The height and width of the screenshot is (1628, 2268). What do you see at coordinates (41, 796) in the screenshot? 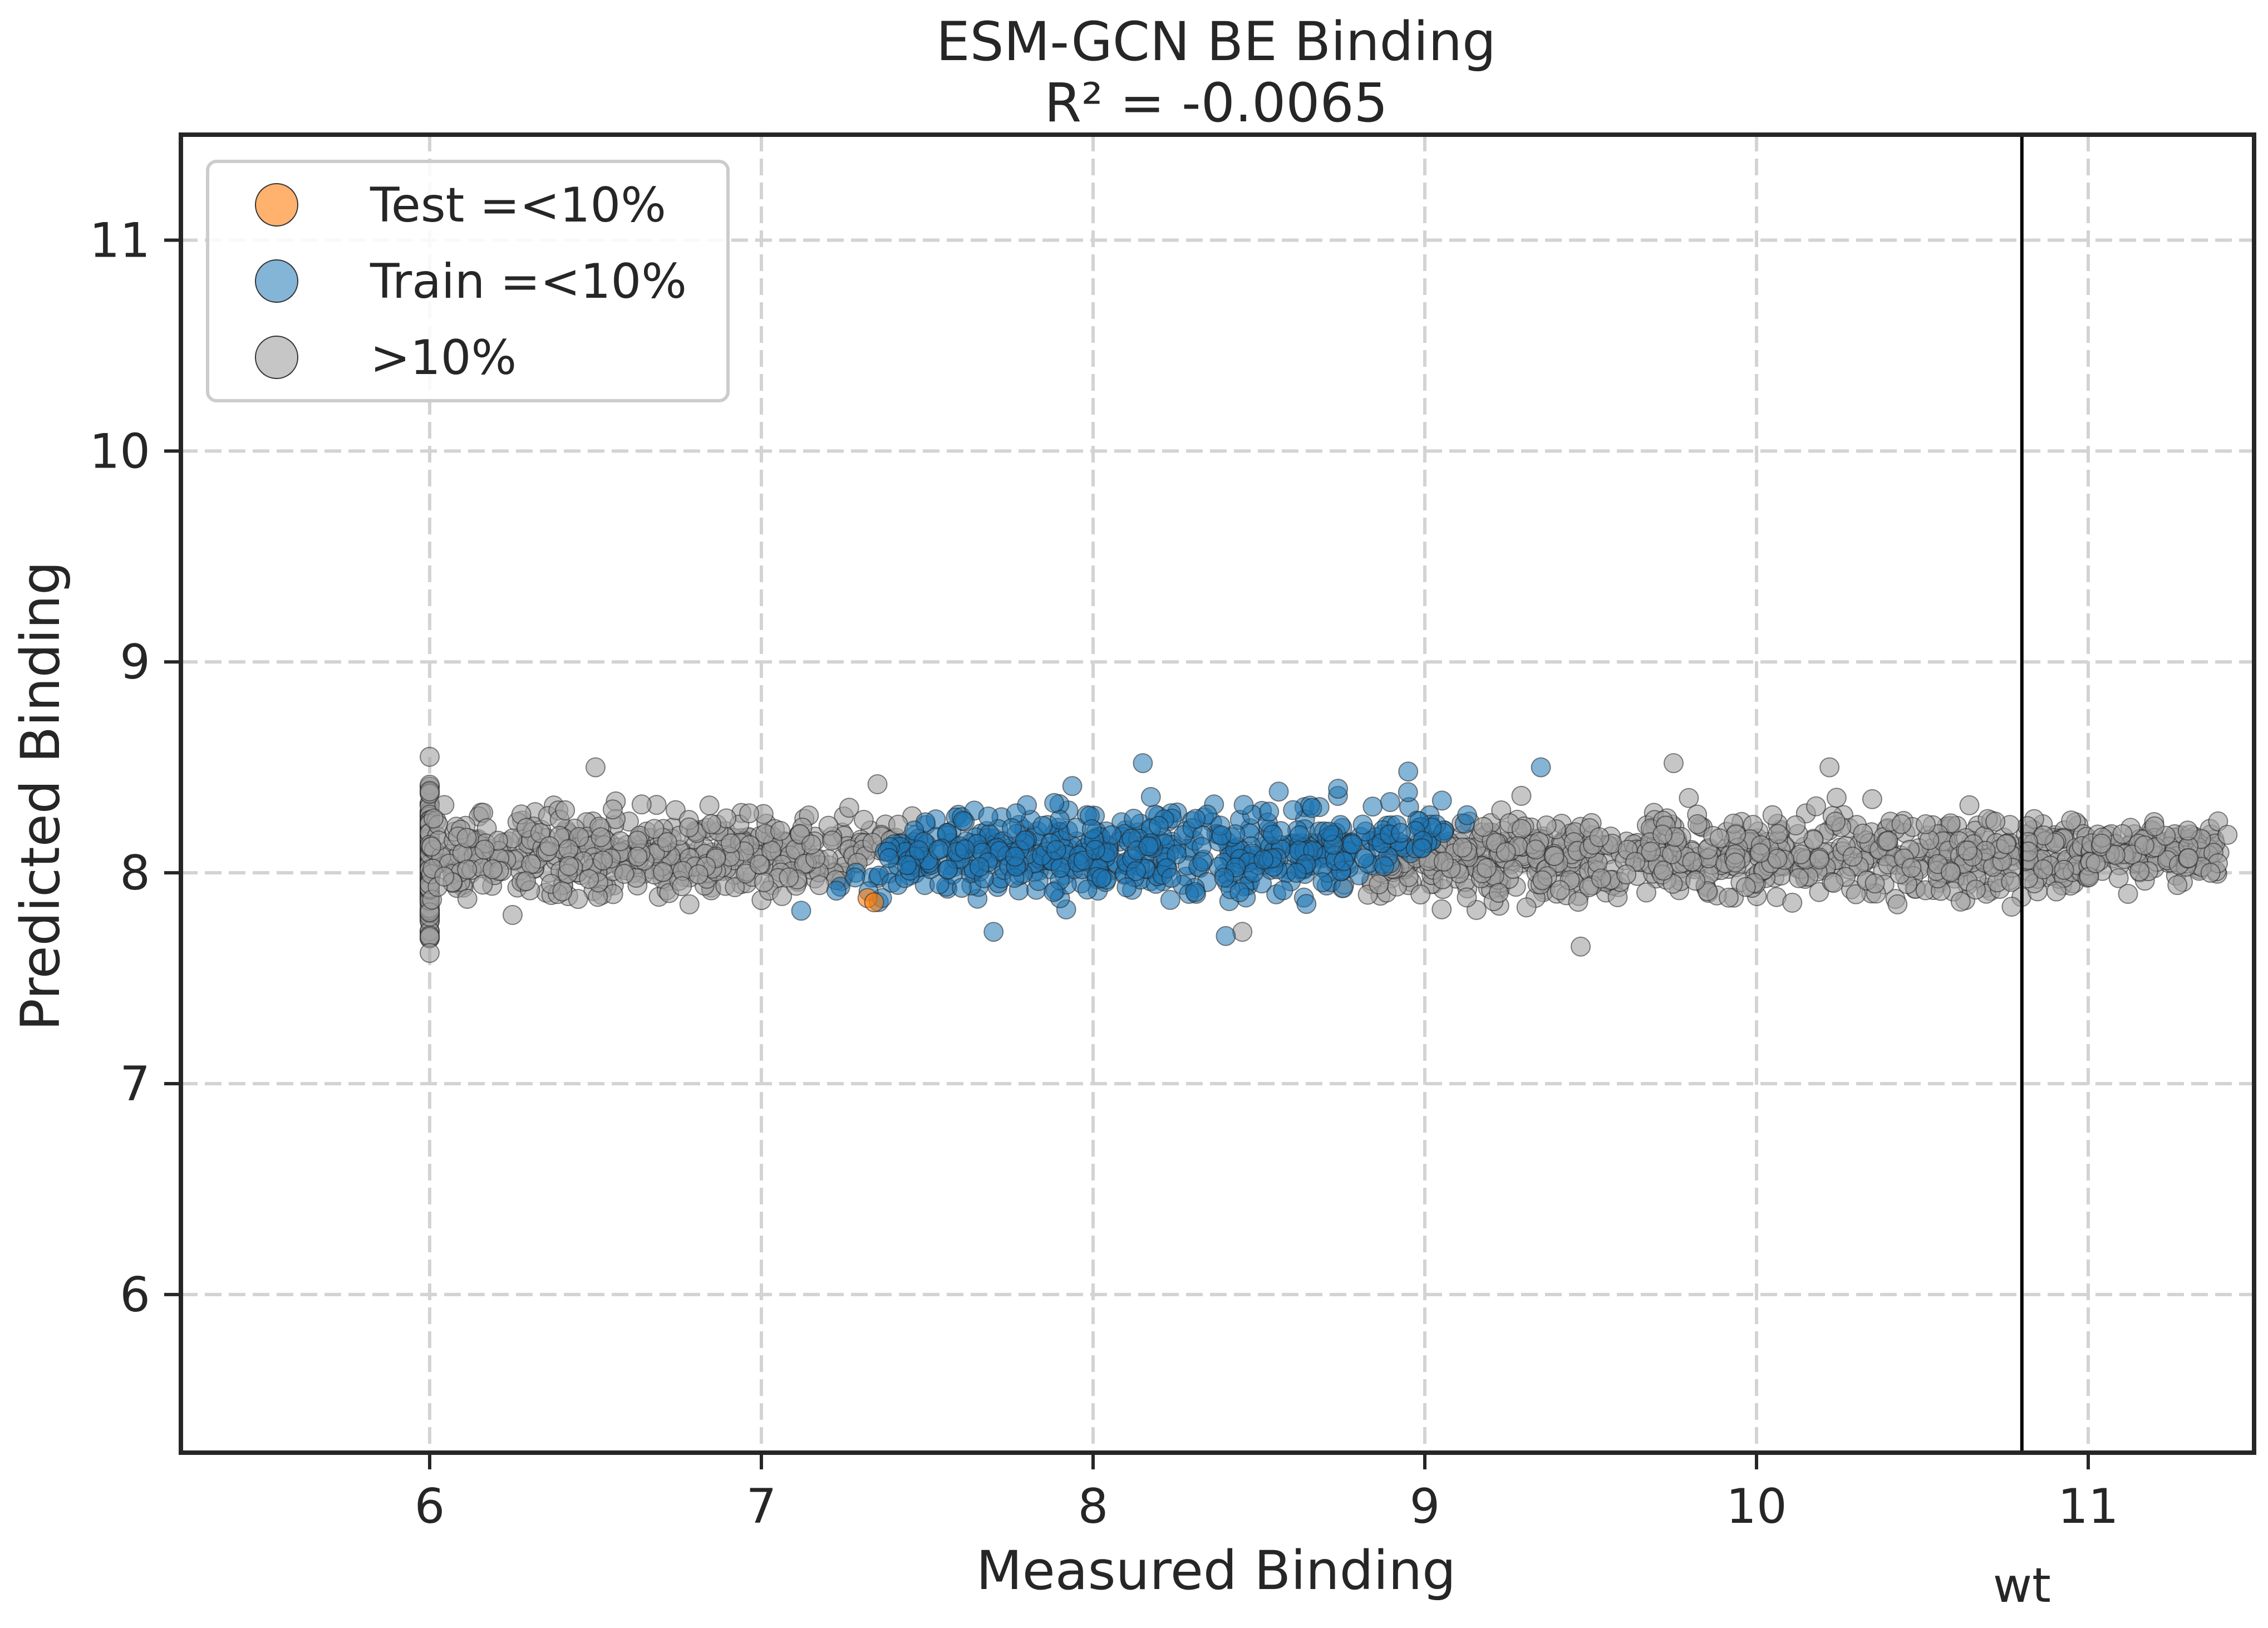
I see `y-axis-label: Predicted Binding` at bounding box center [41, 796].